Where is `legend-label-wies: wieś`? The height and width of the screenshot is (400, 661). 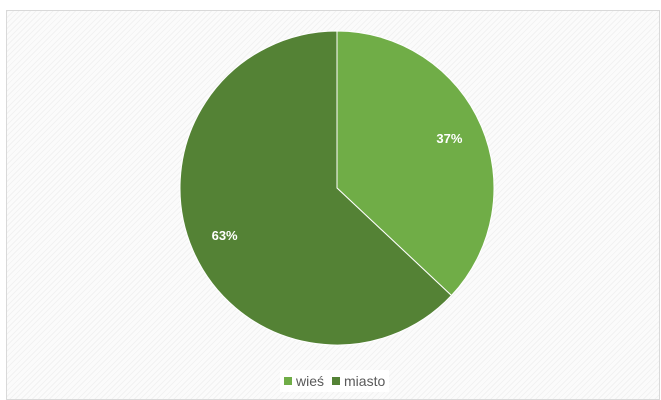 legend-label-wies: wieś is located at coordinates (310, 381).